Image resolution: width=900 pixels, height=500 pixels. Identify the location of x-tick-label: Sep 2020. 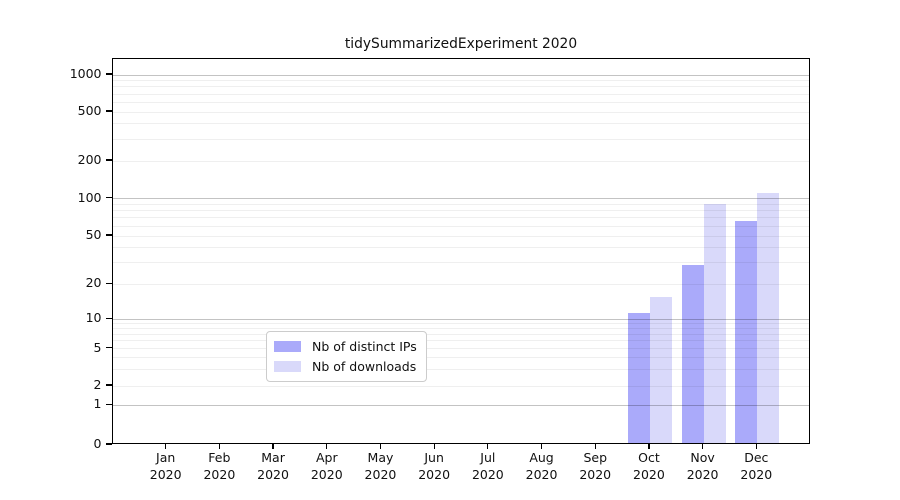
(595, 466).